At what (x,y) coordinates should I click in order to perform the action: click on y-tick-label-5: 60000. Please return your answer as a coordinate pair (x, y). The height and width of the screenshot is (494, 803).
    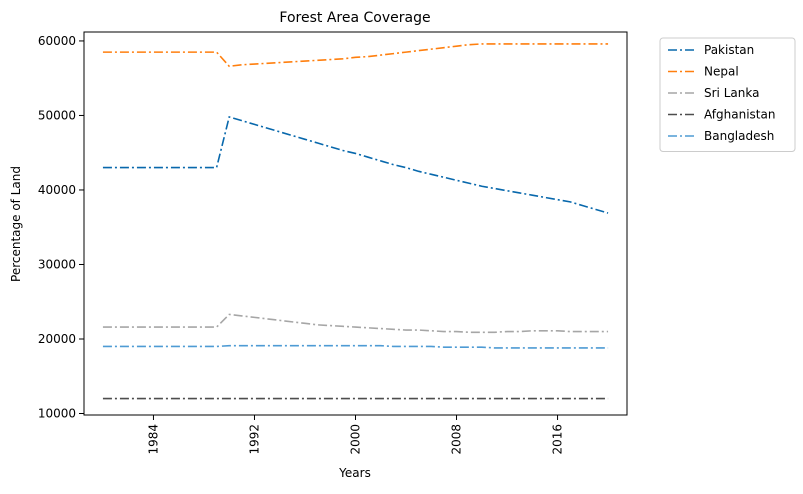
    Looking at the image, I should click on (57, 41).